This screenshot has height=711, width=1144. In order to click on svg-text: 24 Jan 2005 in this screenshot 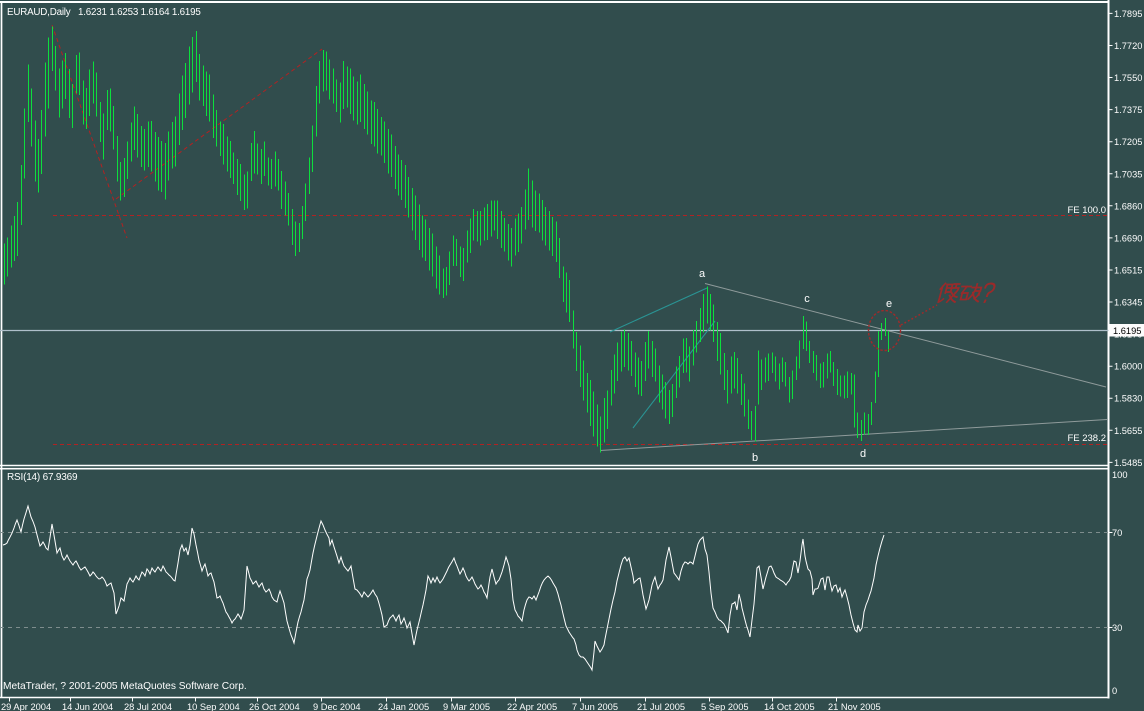, I will do `click(403, 706)`.